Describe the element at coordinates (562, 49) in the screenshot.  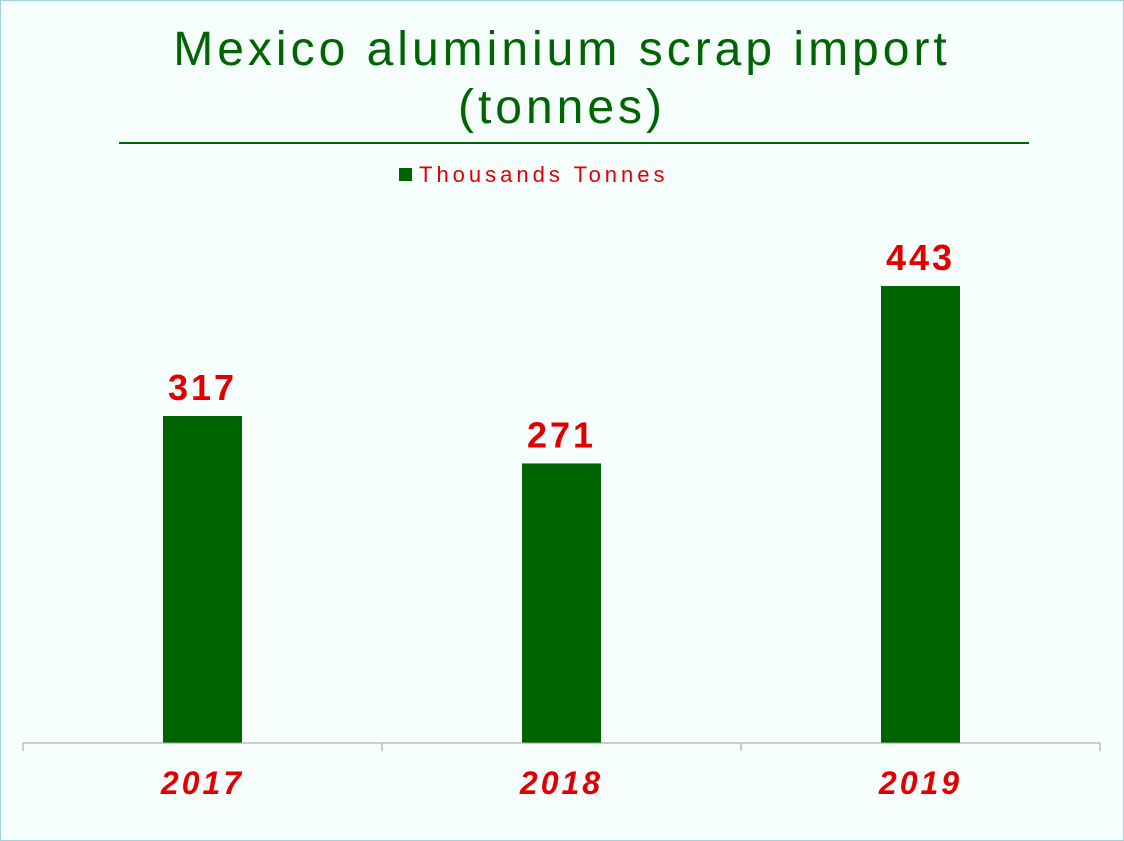
I see `chart-title-line-1: Mexico aluminium scrap import` at that location.